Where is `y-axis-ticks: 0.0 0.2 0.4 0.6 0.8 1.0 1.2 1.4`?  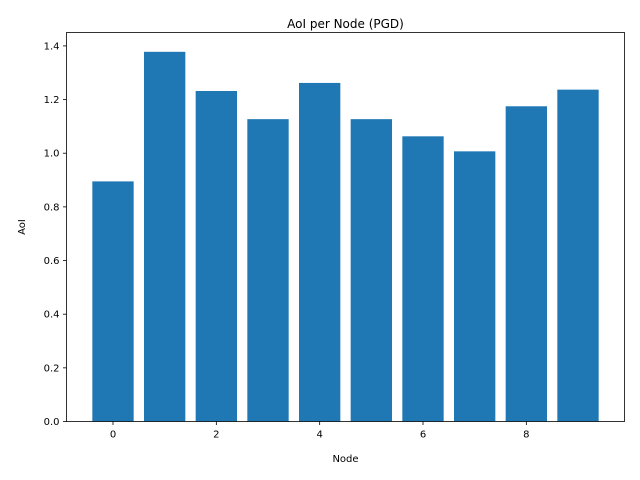
y-axis-ticks: 0.0 0.2 0.4 0.6 0.8 1.0 1.2 1.4 is located at coordinates (55, 234).